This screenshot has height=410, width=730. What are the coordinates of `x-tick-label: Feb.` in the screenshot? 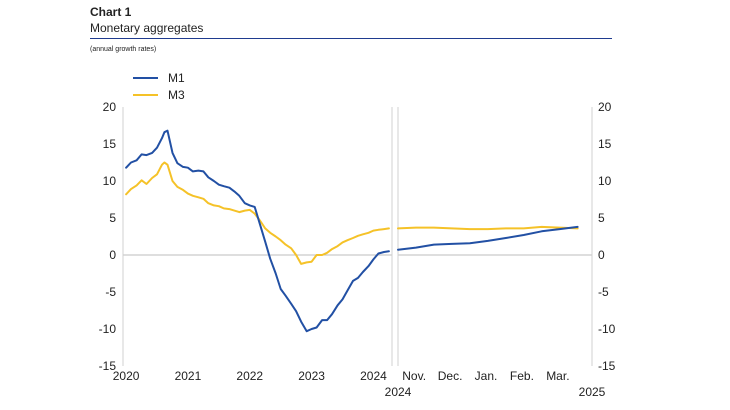 It's located at (522, 376).